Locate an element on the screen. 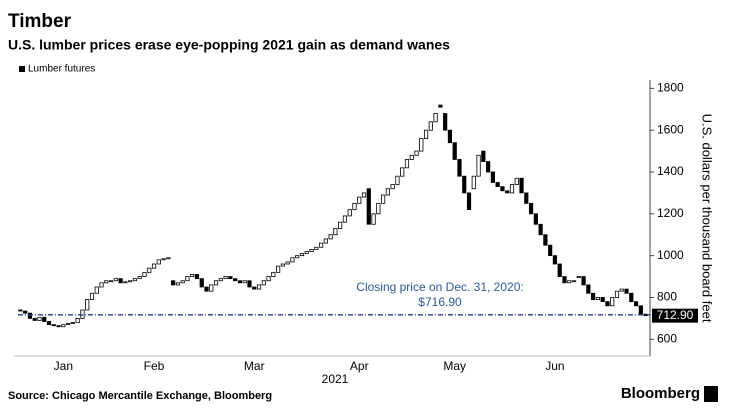 The width and height of the screenshot is (732, 414). y-tick-label: 1800 is located at coordinates (670, 88).